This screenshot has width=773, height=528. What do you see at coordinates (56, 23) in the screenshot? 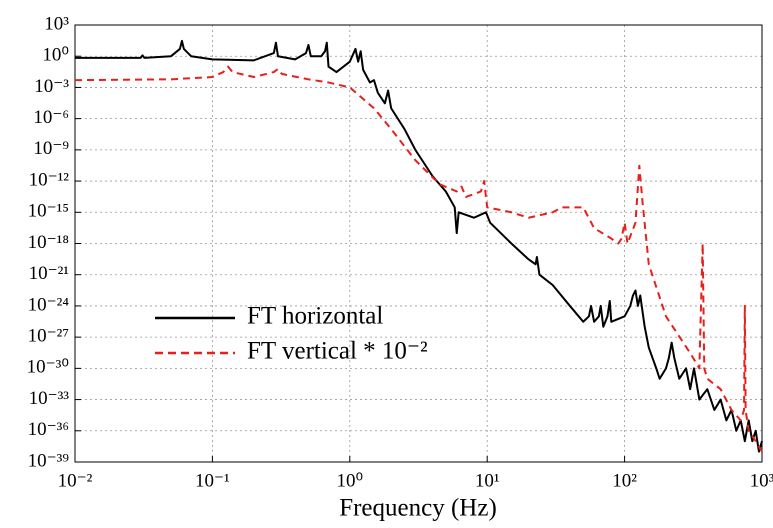
I see `y-tick-label: 10³` at bounding box center [56, 23].